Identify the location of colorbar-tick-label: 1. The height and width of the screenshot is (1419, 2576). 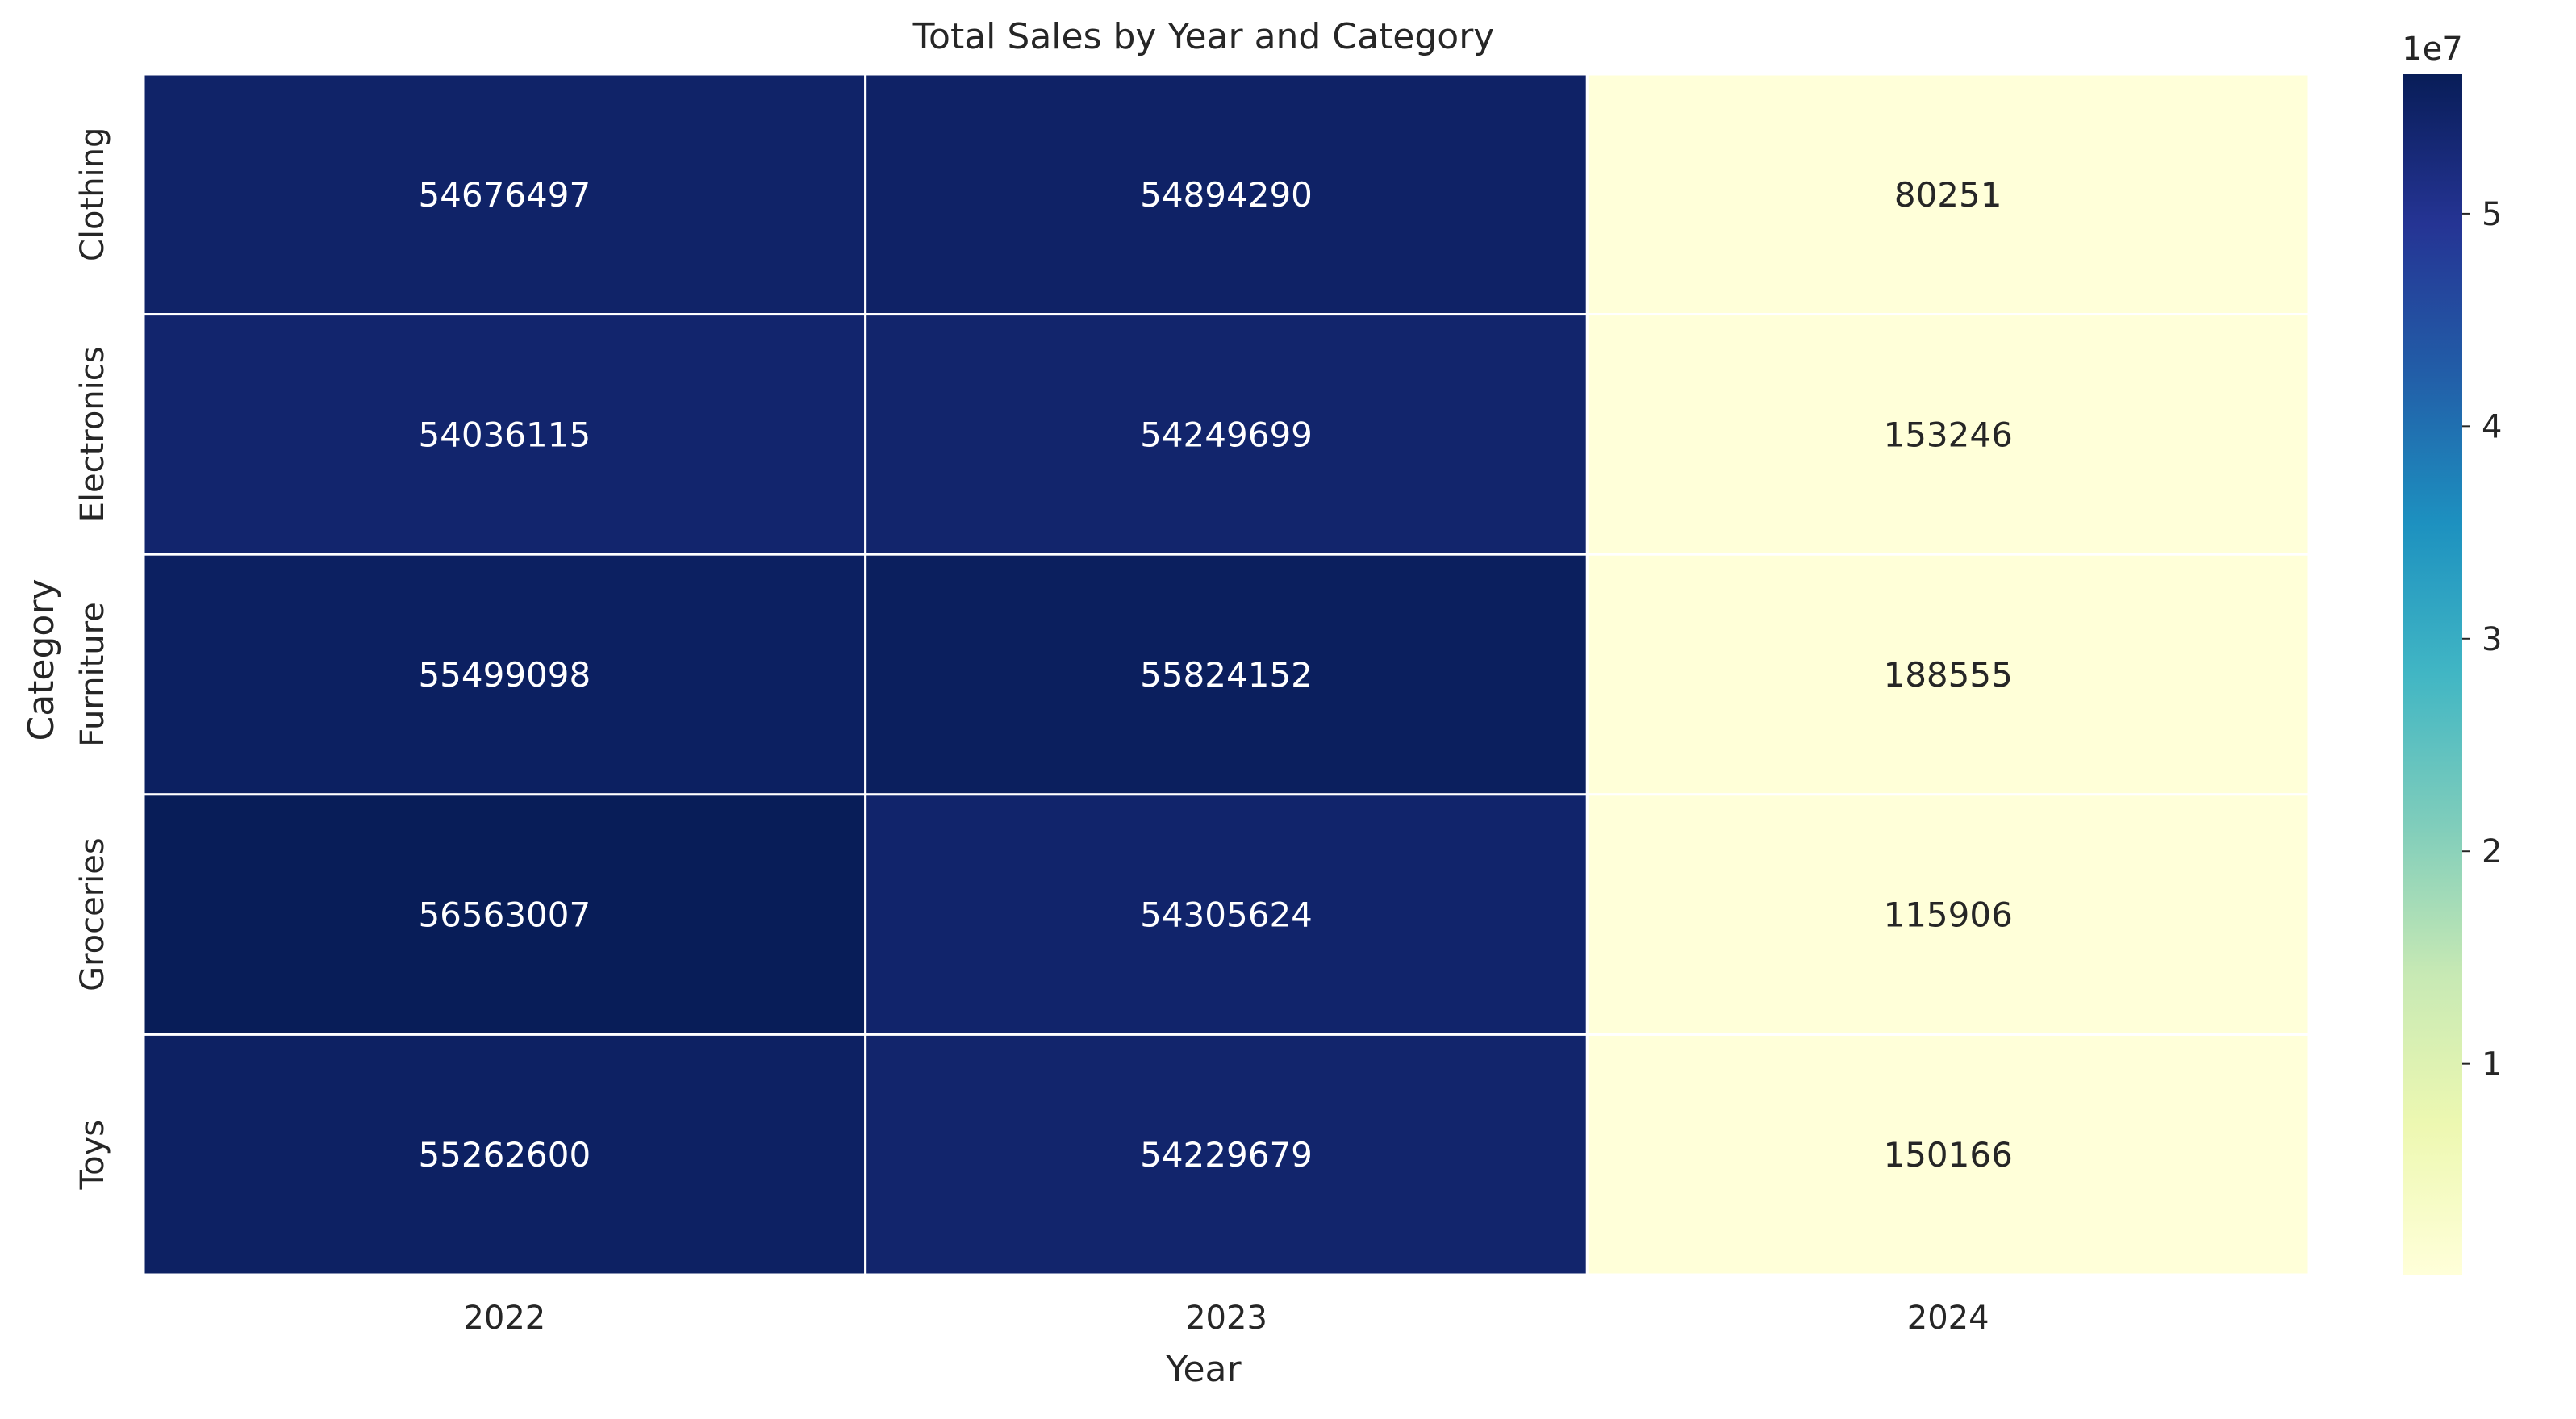
(2492, 1064).